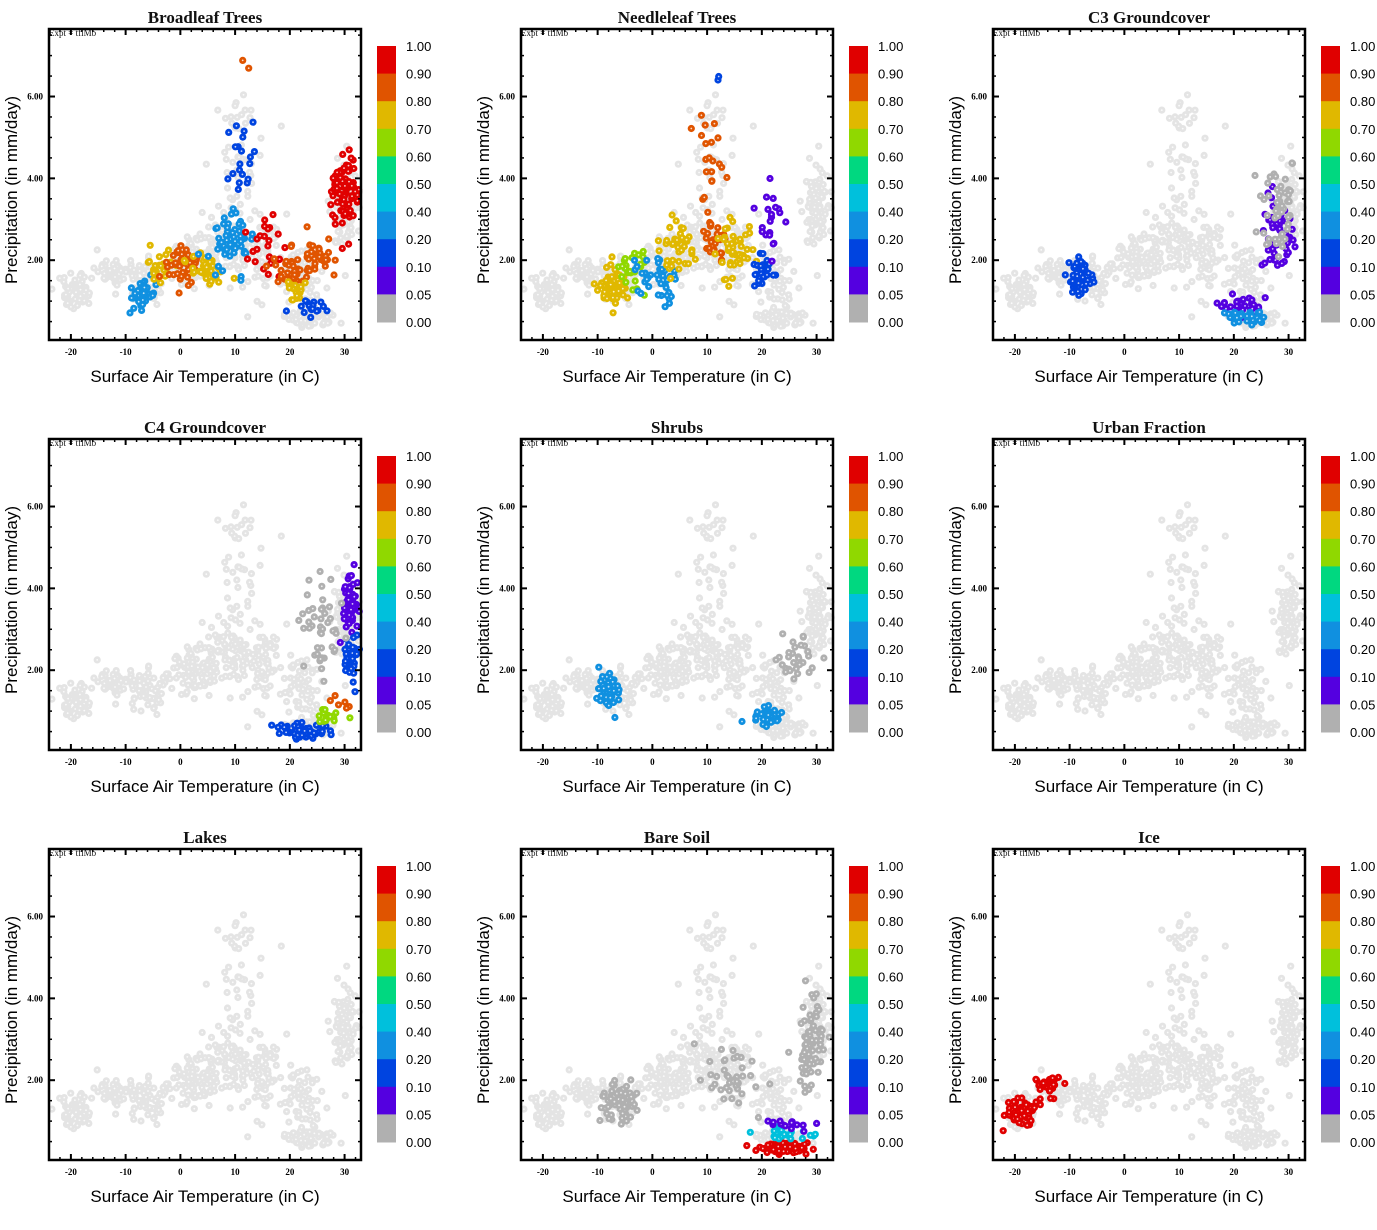  I want to click on colorbar-label: 0.70, so click(418, 129).